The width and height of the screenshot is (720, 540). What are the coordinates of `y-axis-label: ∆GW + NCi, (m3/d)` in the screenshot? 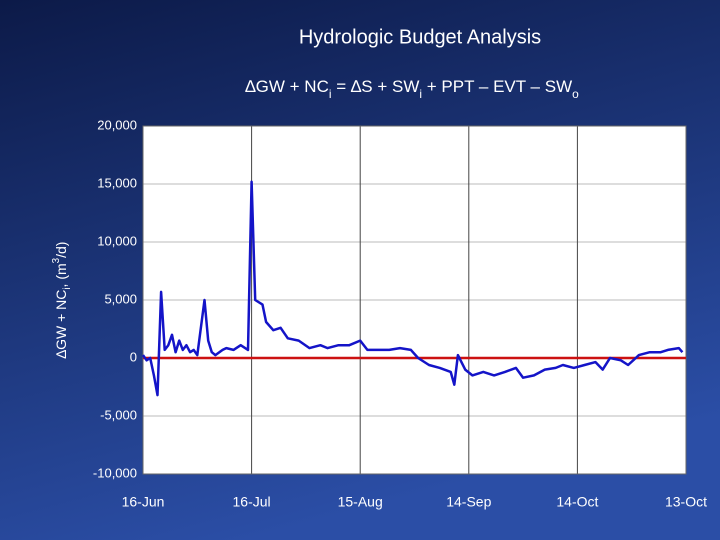 It's located at (62, 300).